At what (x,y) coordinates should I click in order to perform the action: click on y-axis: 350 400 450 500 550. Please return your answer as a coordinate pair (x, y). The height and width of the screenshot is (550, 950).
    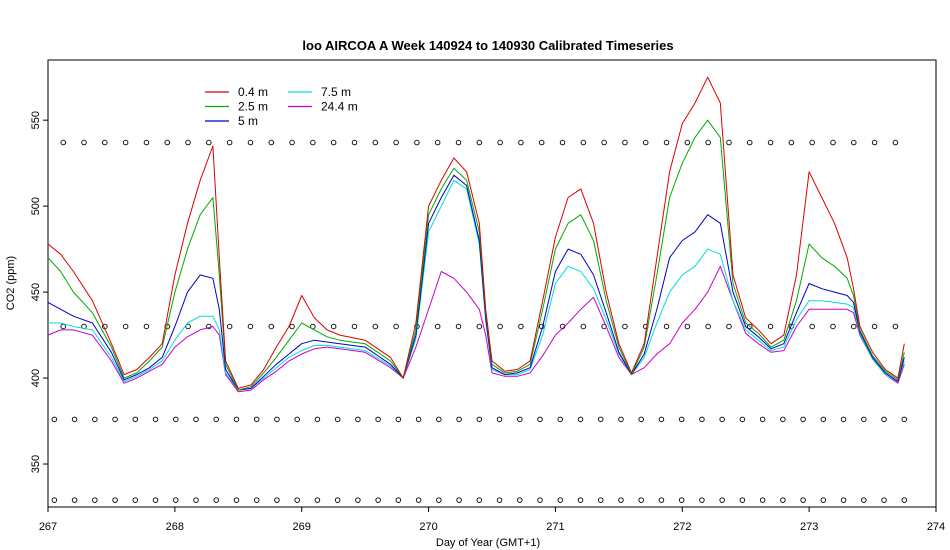
    Looking at the image, I should click on (39, 292).